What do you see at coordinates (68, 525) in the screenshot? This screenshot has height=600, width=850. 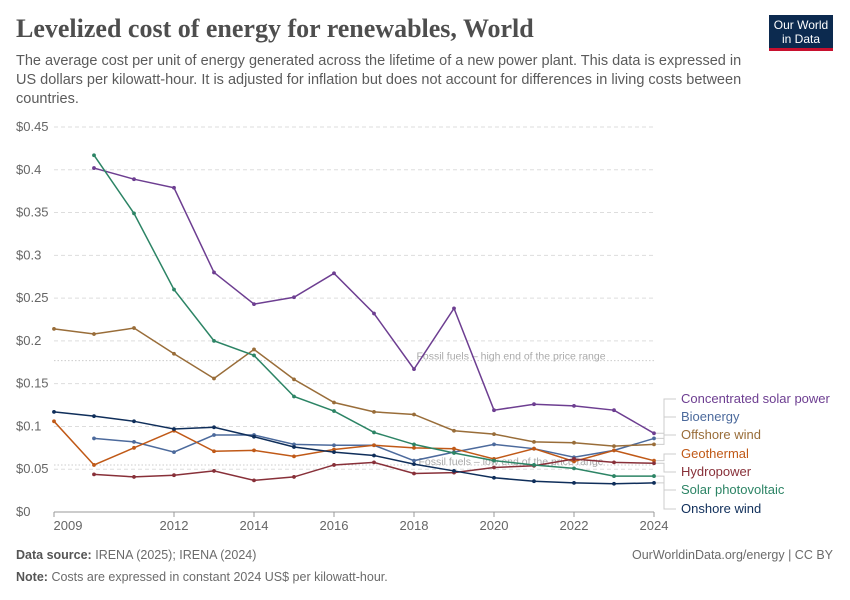 I see `x-tick-label: 2009` at bounding box center [68, 525].